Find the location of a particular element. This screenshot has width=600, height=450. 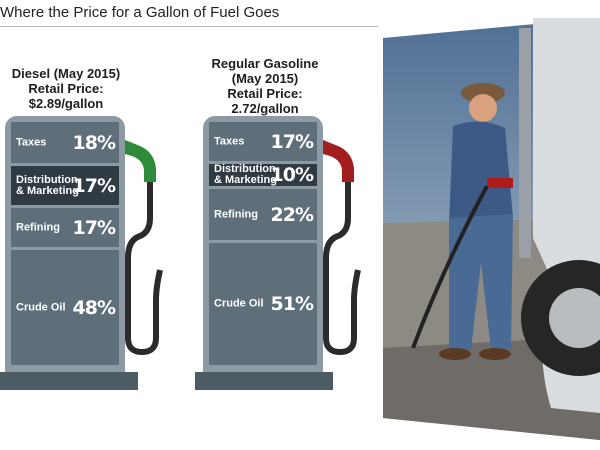

segment-crude-oil: Crude Oil 51% is located at coordinates (263, 304).